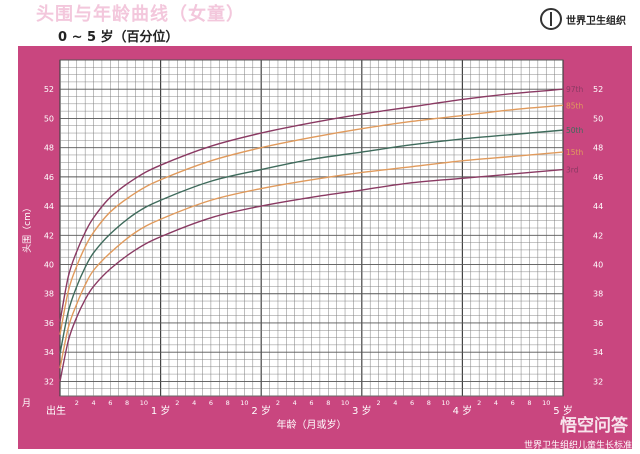 The image size is (640, 454). Describe the element at coordinates (551, 19) in the screenshot. I see `who-logo-icon` at that location.